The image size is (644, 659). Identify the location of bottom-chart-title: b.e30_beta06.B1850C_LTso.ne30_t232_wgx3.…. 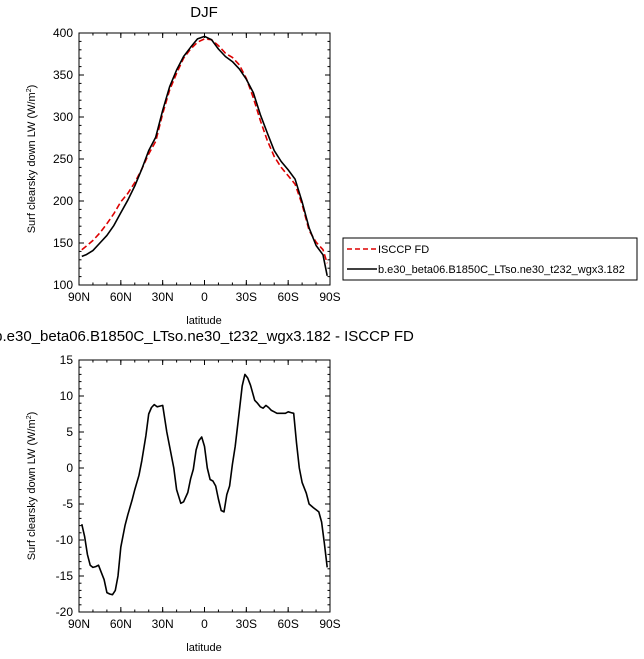
(207, 336).